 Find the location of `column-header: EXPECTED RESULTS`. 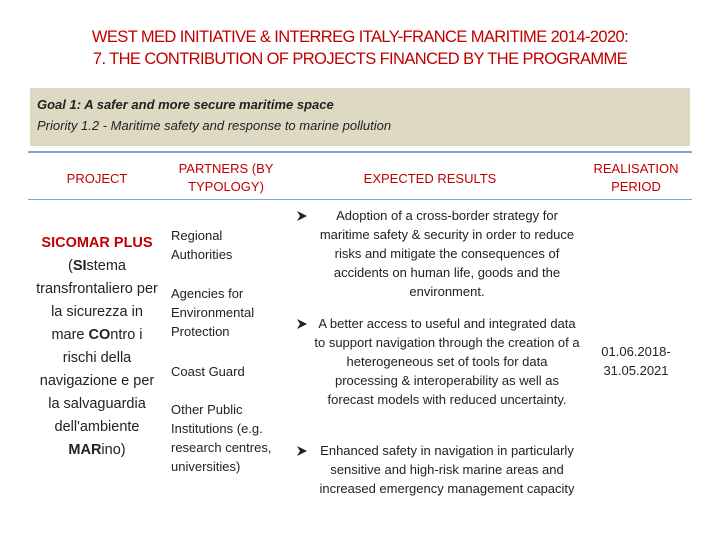

column-header: EXPECTED RESULTS is located at coordinates (430, 178).